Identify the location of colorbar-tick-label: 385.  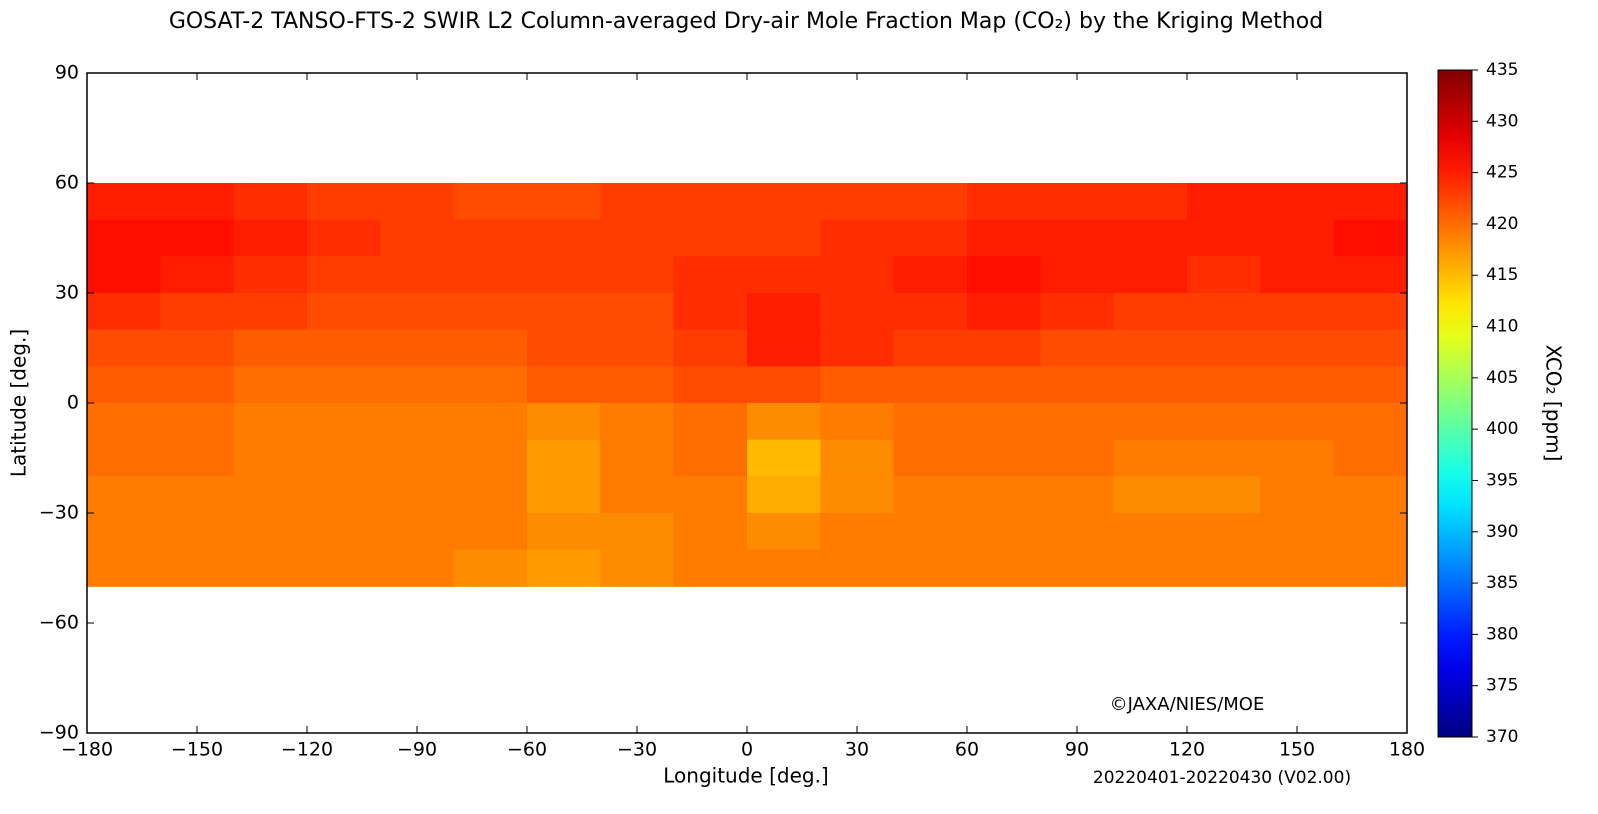
(1502, 583).